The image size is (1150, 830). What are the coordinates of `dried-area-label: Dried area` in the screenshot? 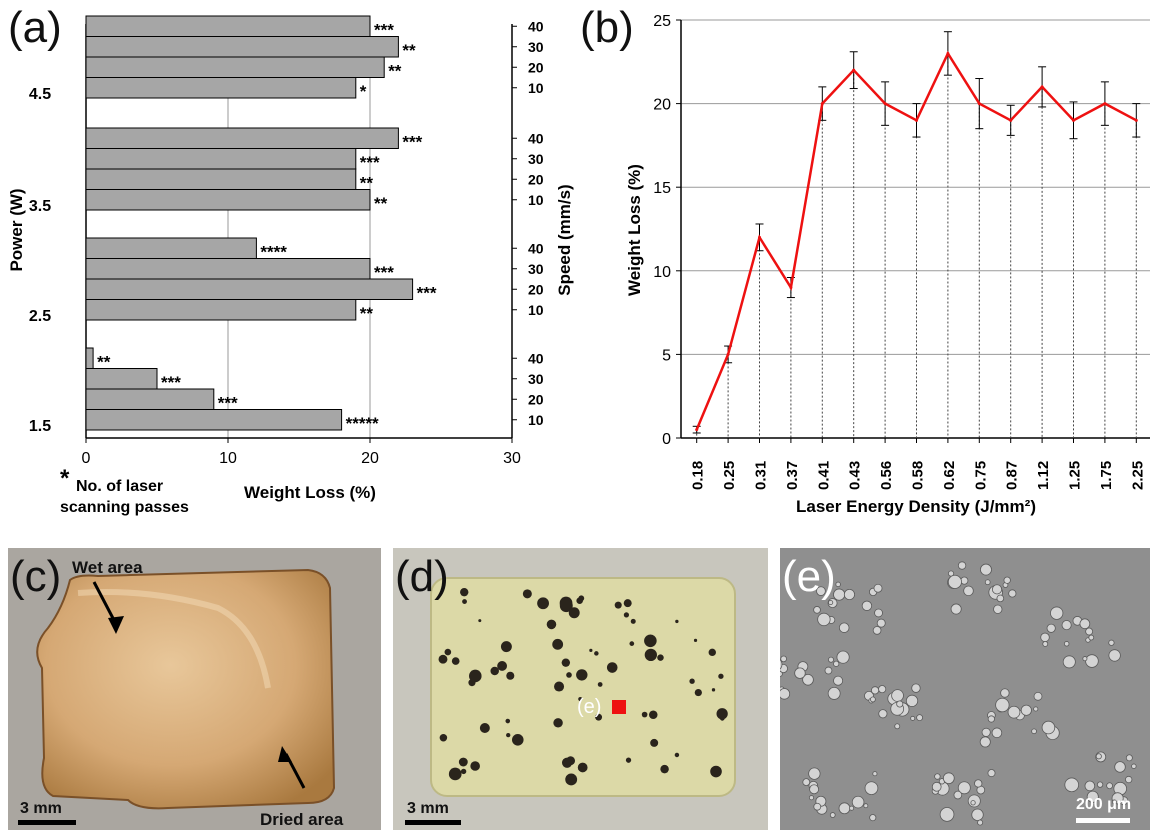 It's located at (302, 819).